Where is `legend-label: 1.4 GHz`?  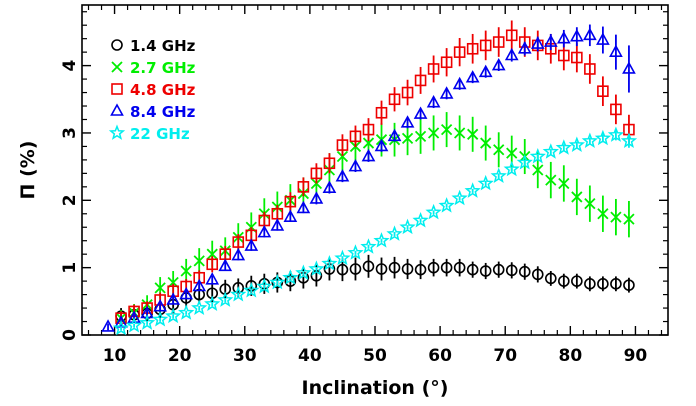
legend-label: 1.4 GHz is located at coordinates (163, 46).